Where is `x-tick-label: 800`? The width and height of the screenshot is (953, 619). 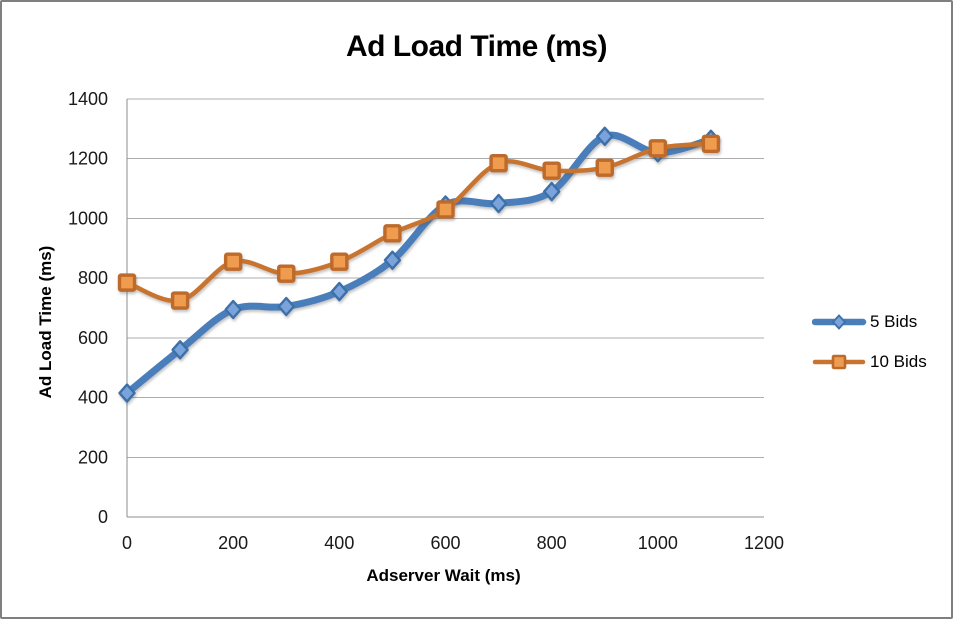
x-tick-label: 800 is located at coordinates (552, 543).